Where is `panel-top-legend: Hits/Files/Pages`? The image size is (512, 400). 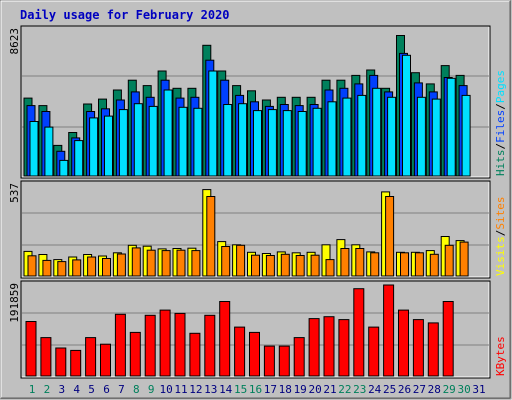
panel-top-legend: Hits/Files/Pages is located at coordinates (500, 123).